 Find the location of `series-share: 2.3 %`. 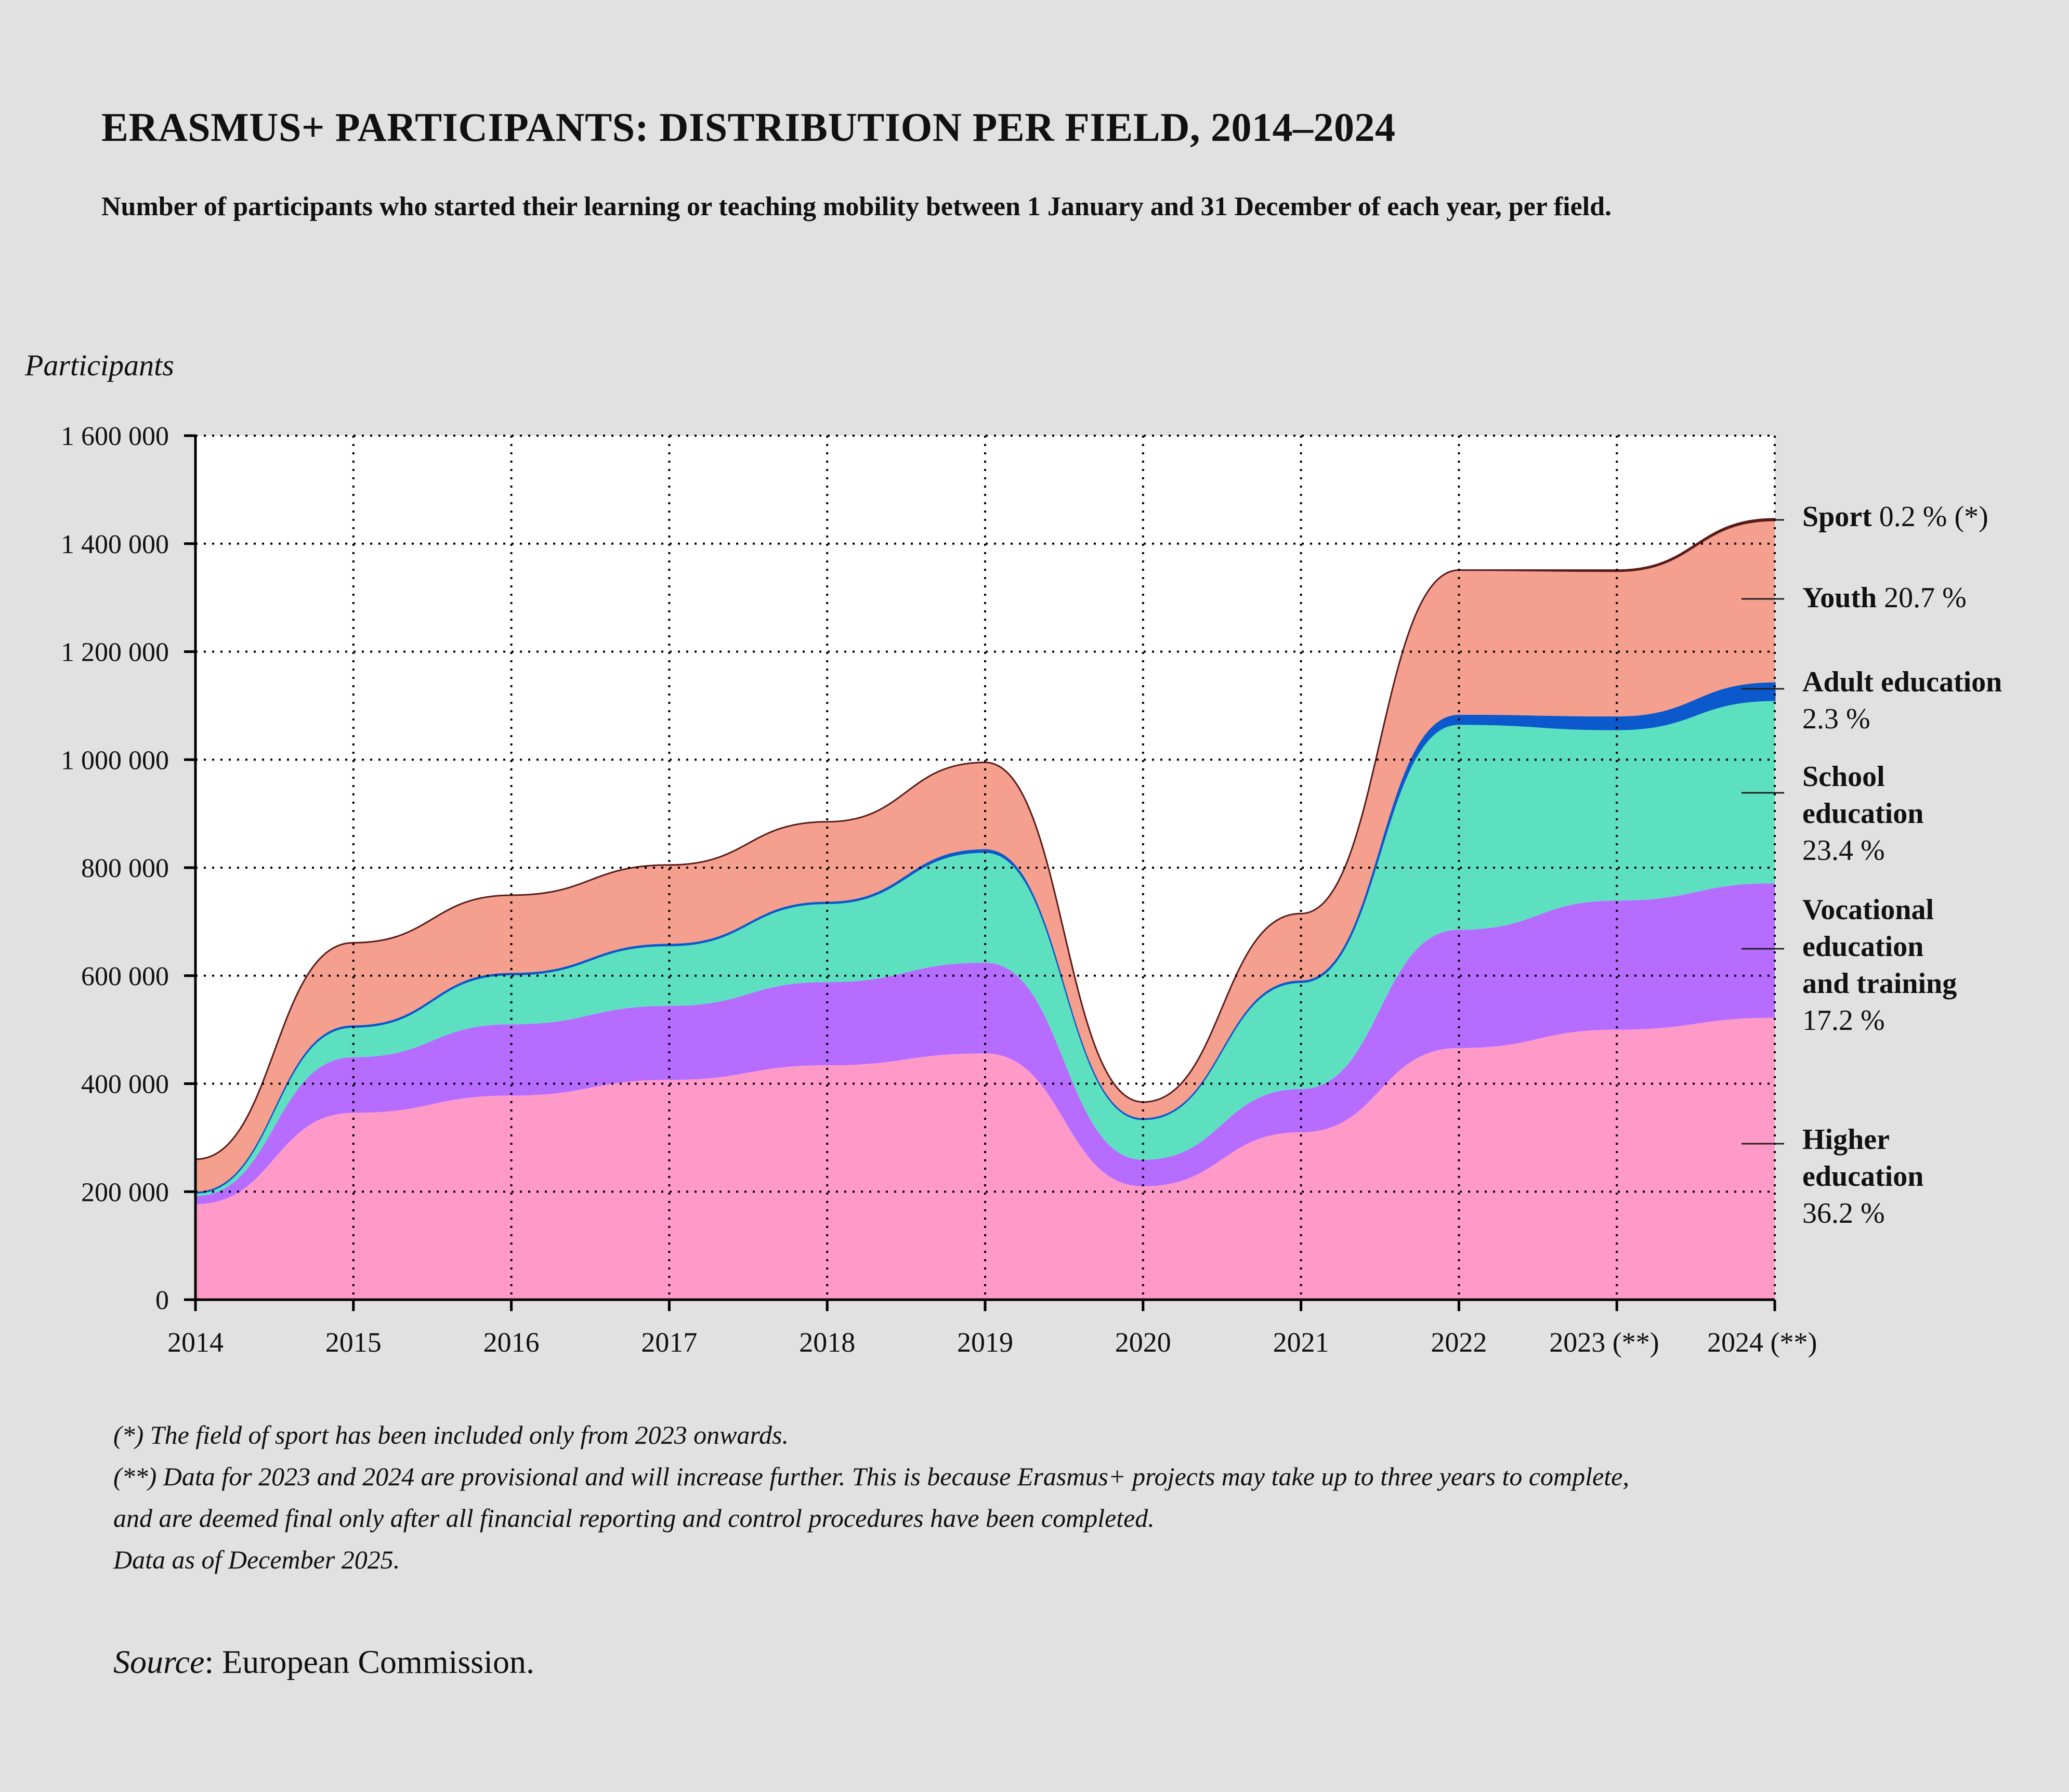

series-share: 2.3 % is located at coordinates (1836, 719).